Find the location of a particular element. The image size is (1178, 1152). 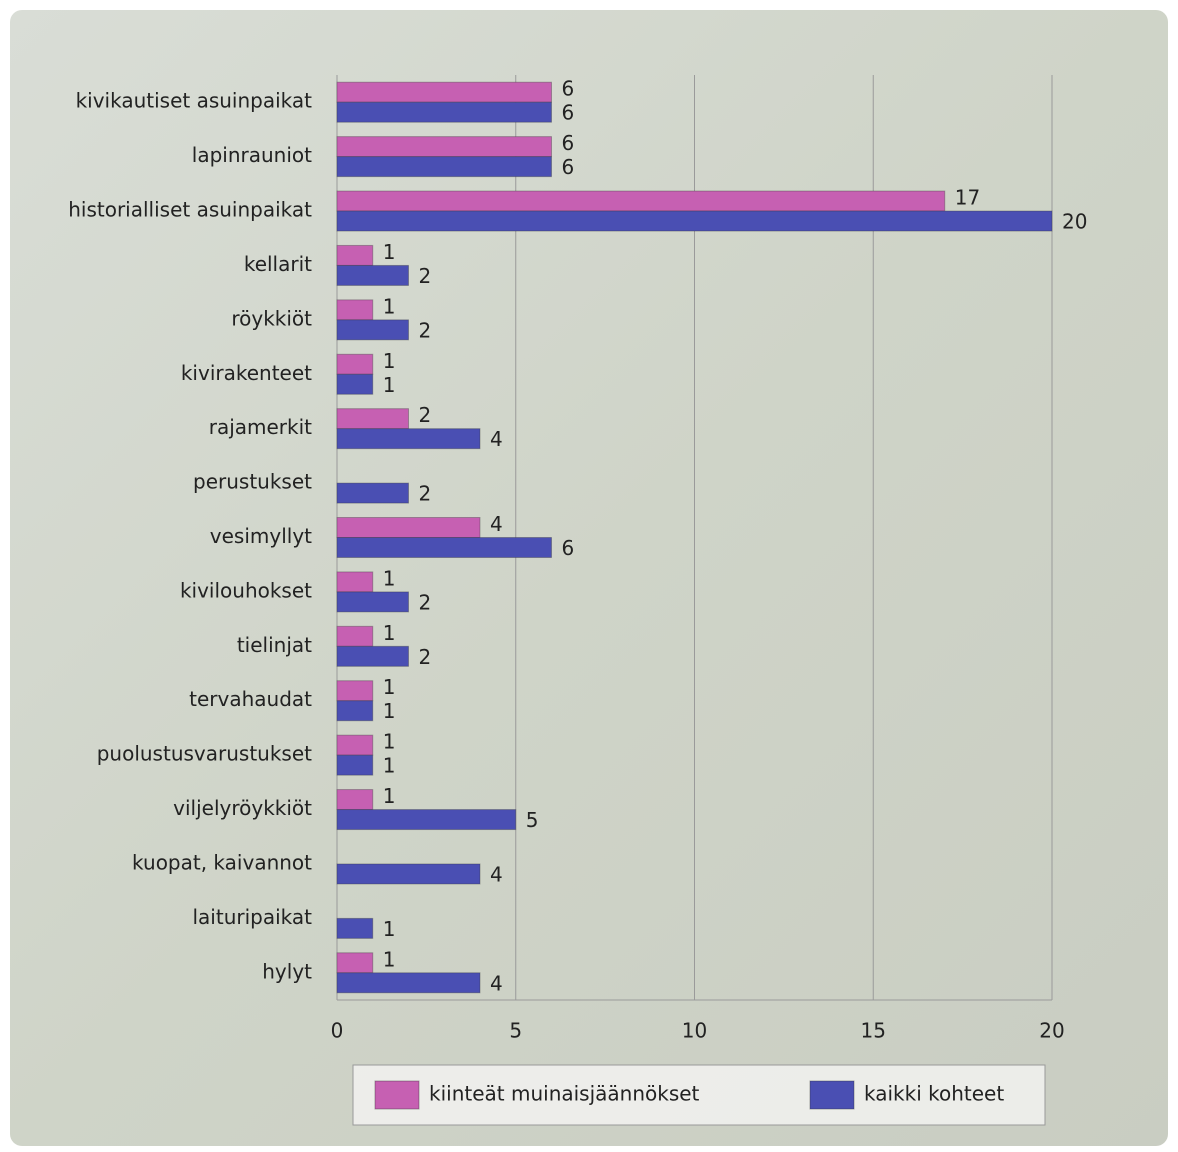

y-tick-label: kuopat, kaivannot is located at coordinates (222, 862).